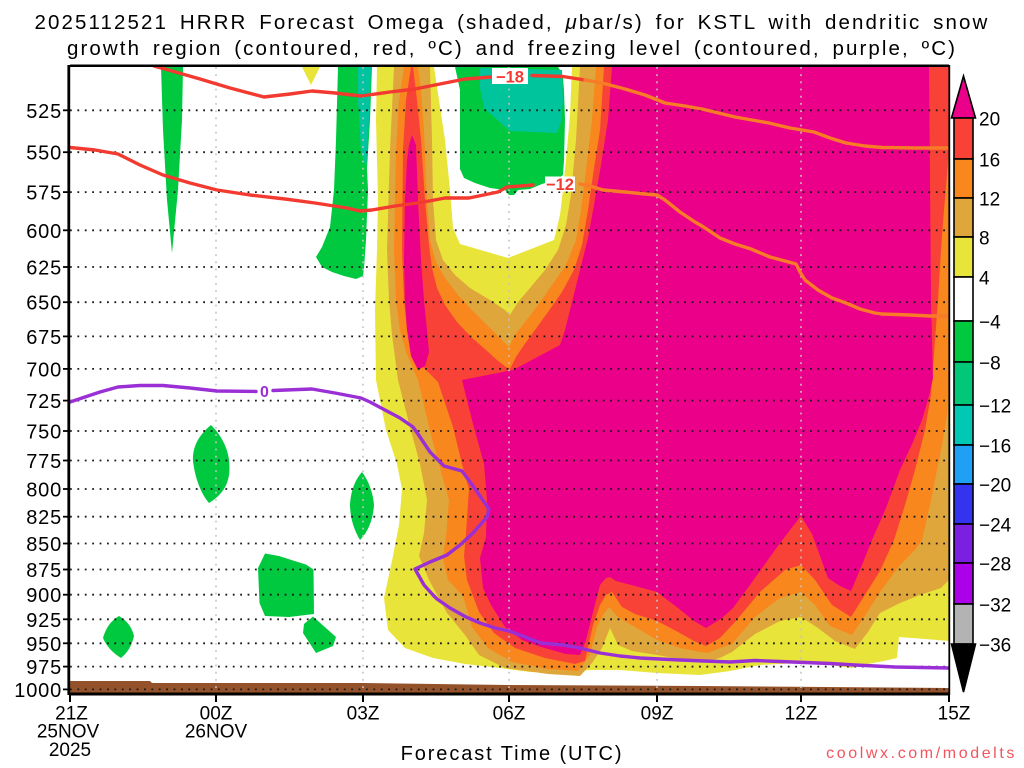  I want to click on svg-text: 20, so click(989, 120).